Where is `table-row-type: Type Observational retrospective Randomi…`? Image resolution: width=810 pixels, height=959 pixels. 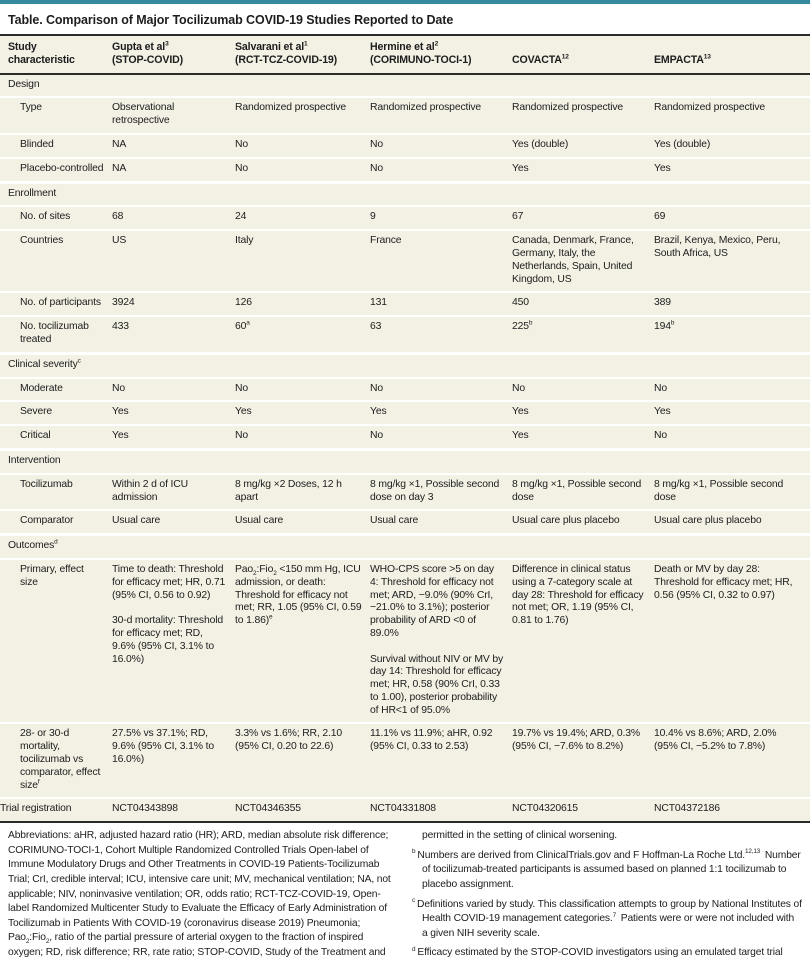 table-row-type: Type Observational retrospective Randomi… is located at coordinates (405, 115).